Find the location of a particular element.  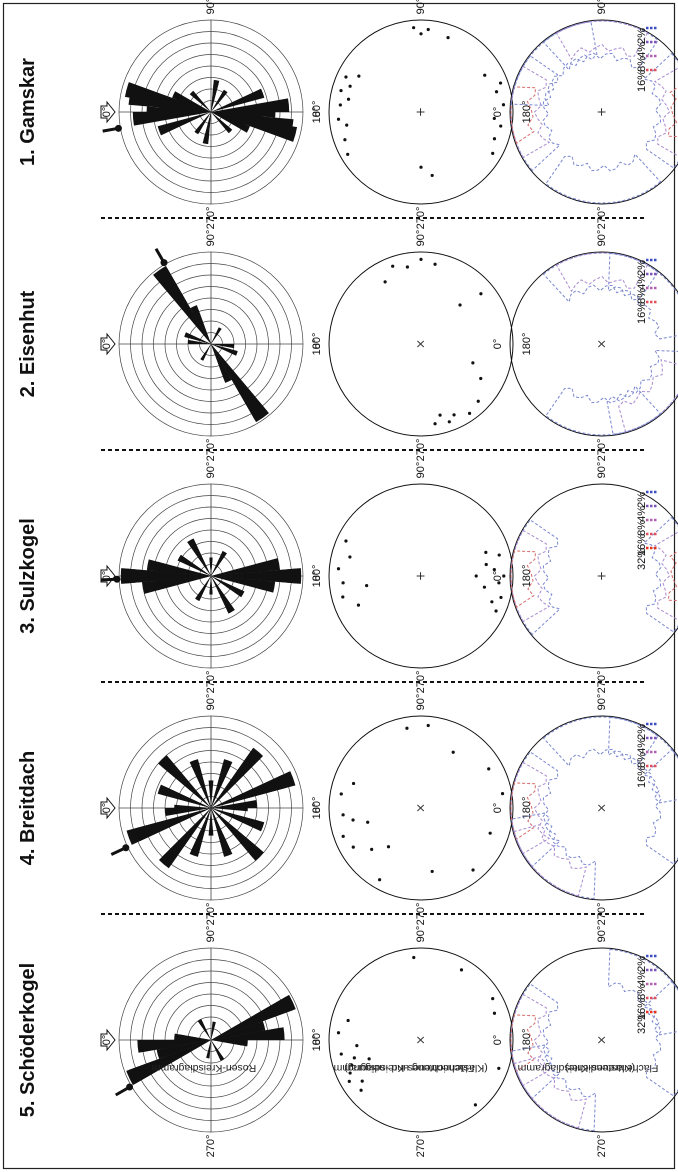

center-marker: + is located at coordinates (421, 576).